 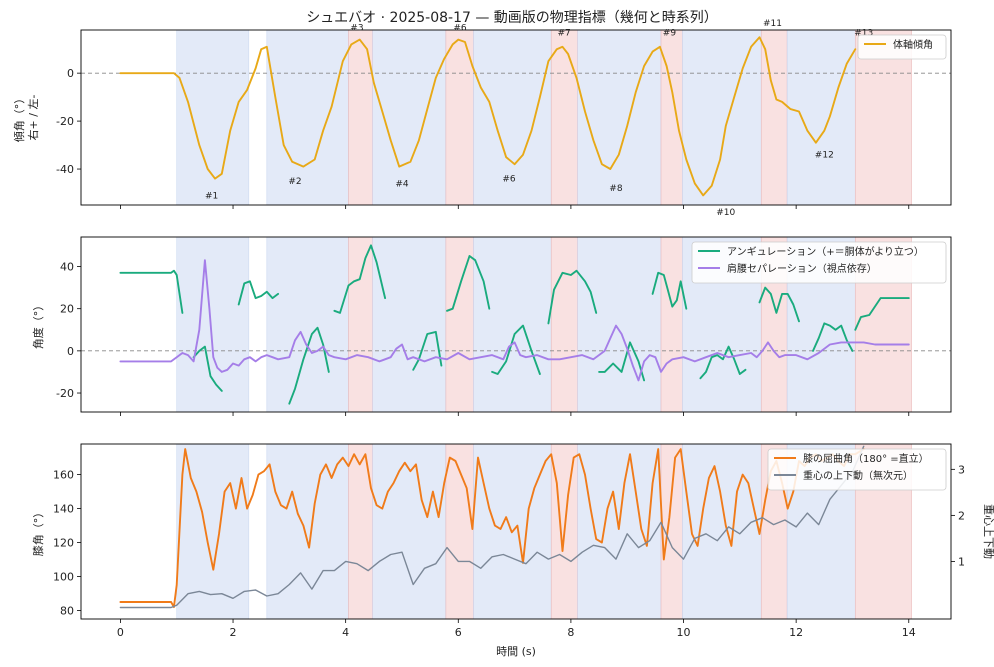 What do you see at coordinates (211, 196) in the screenshot?
I see `peak-annotation: #1` at bounding box center [211, 196].